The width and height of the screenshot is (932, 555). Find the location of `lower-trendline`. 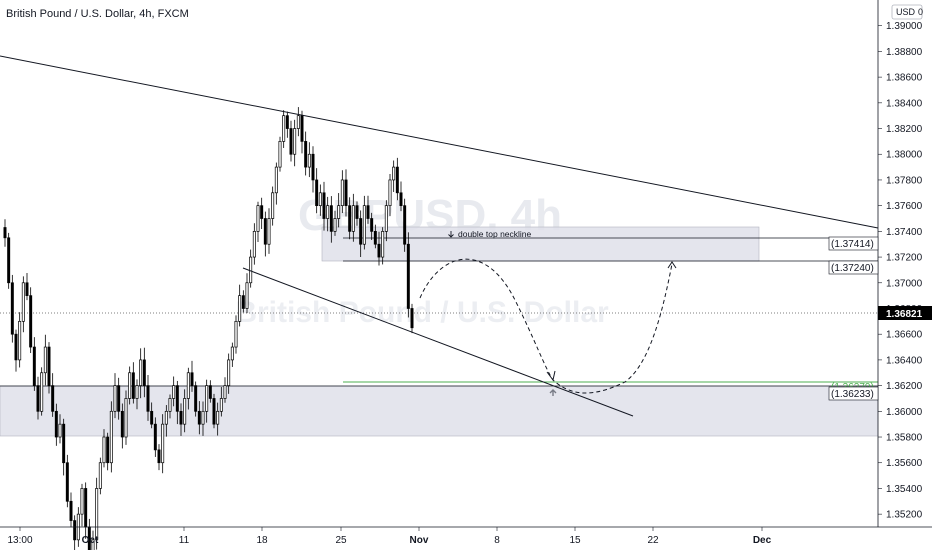

lower-trendline is located at coordinates (438, 342).